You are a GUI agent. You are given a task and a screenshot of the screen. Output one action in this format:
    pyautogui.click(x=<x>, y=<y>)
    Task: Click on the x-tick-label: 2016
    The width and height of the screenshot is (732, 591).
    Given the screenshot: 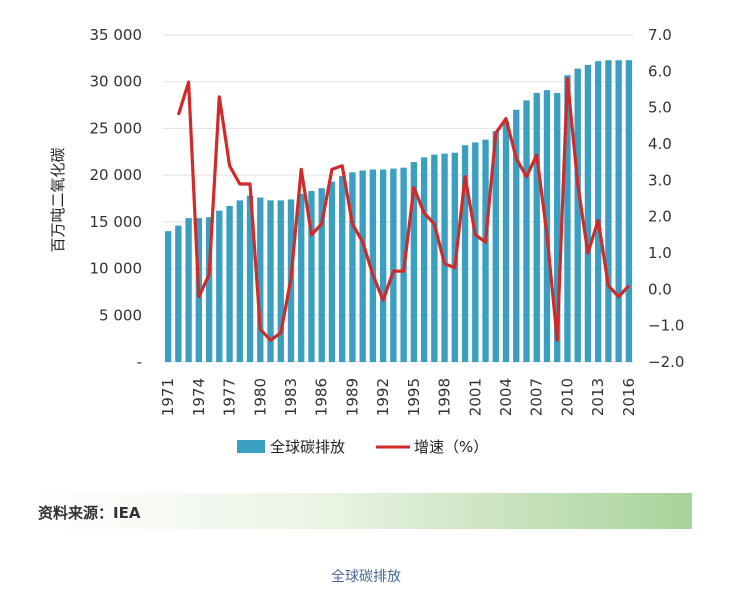 What is the action you would take?
    pyautogui.click(x=629, y=397)
    